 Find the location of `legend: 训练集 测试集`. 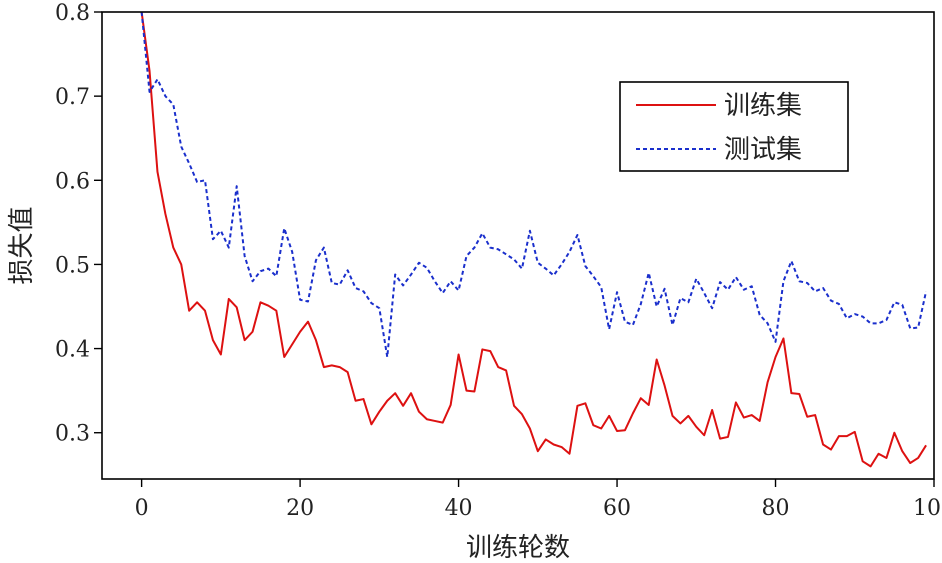

legend: 训练集 测试集 is located at coordinates (734, 126).